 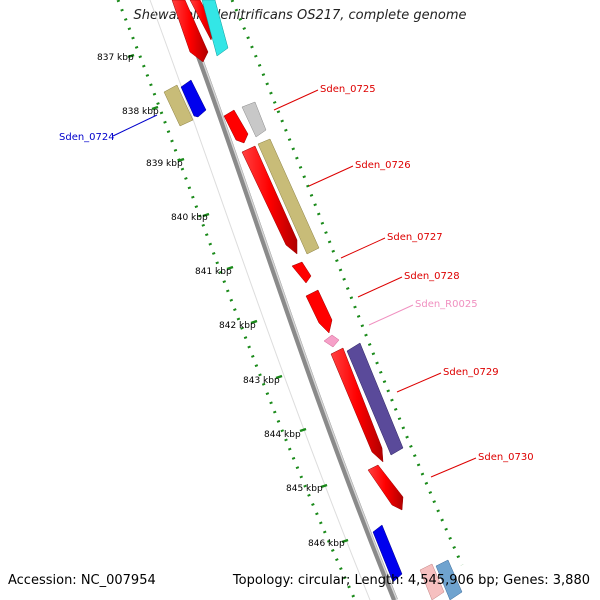 I want to click on feature-sden-r0025, so click(x=331, y=341).